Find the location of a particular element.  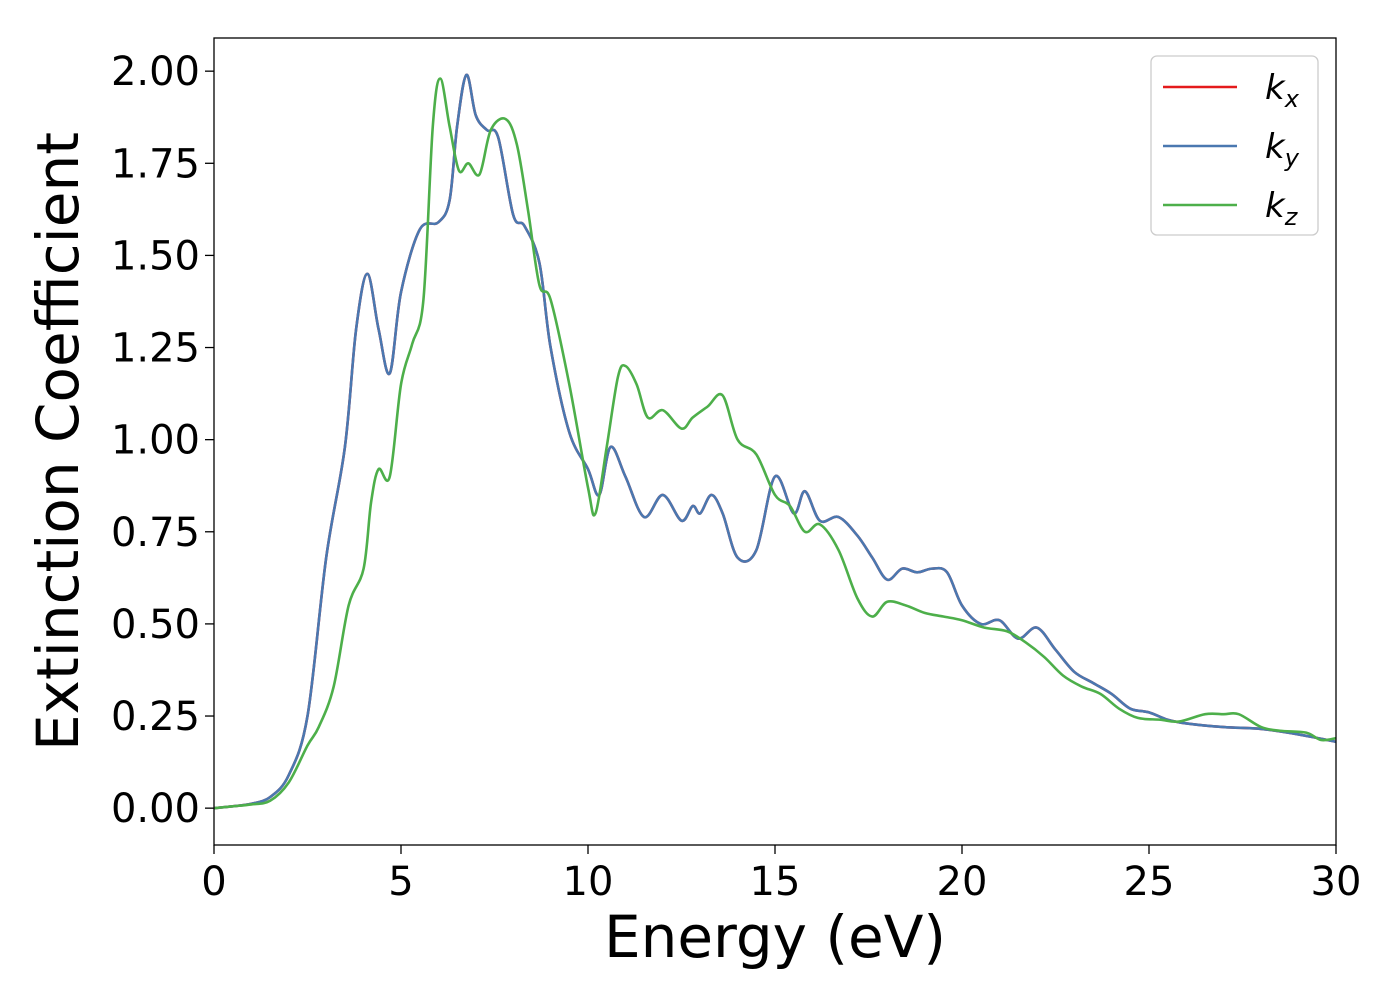

legend-entry-k-z: kz is located at coordinates (1282, 208).